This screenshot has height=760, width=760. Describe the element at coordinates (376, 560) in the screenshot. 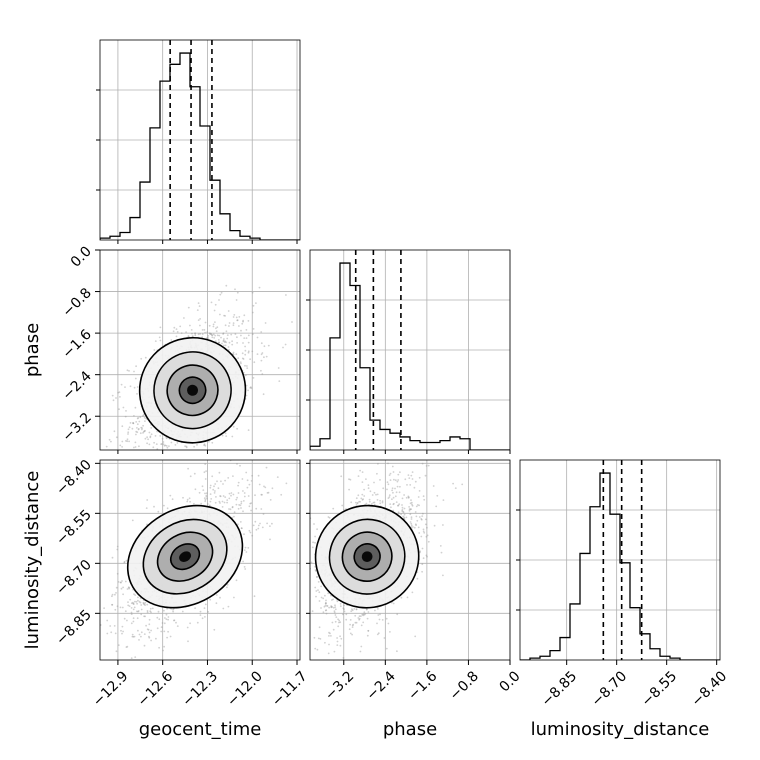

I see `scatter-clip-group` at that location.